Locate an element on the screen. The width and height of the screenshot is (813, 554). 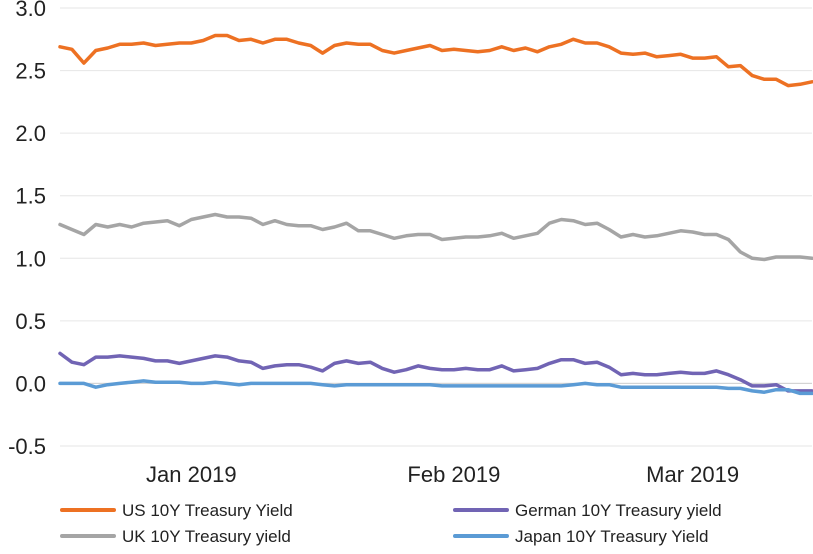
legend-item: UK 10Y Treasury yield is located at coordinates (175, 536).